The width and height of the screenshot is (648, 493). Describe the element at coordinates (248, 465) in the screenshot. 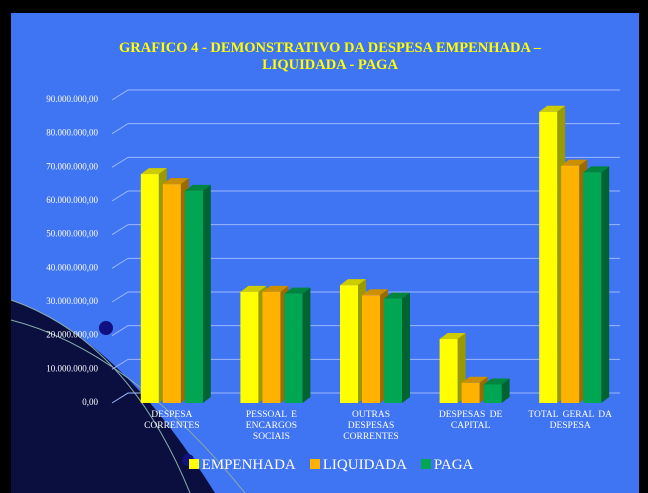

I see `legend-label: EMPENHADA` at that location.